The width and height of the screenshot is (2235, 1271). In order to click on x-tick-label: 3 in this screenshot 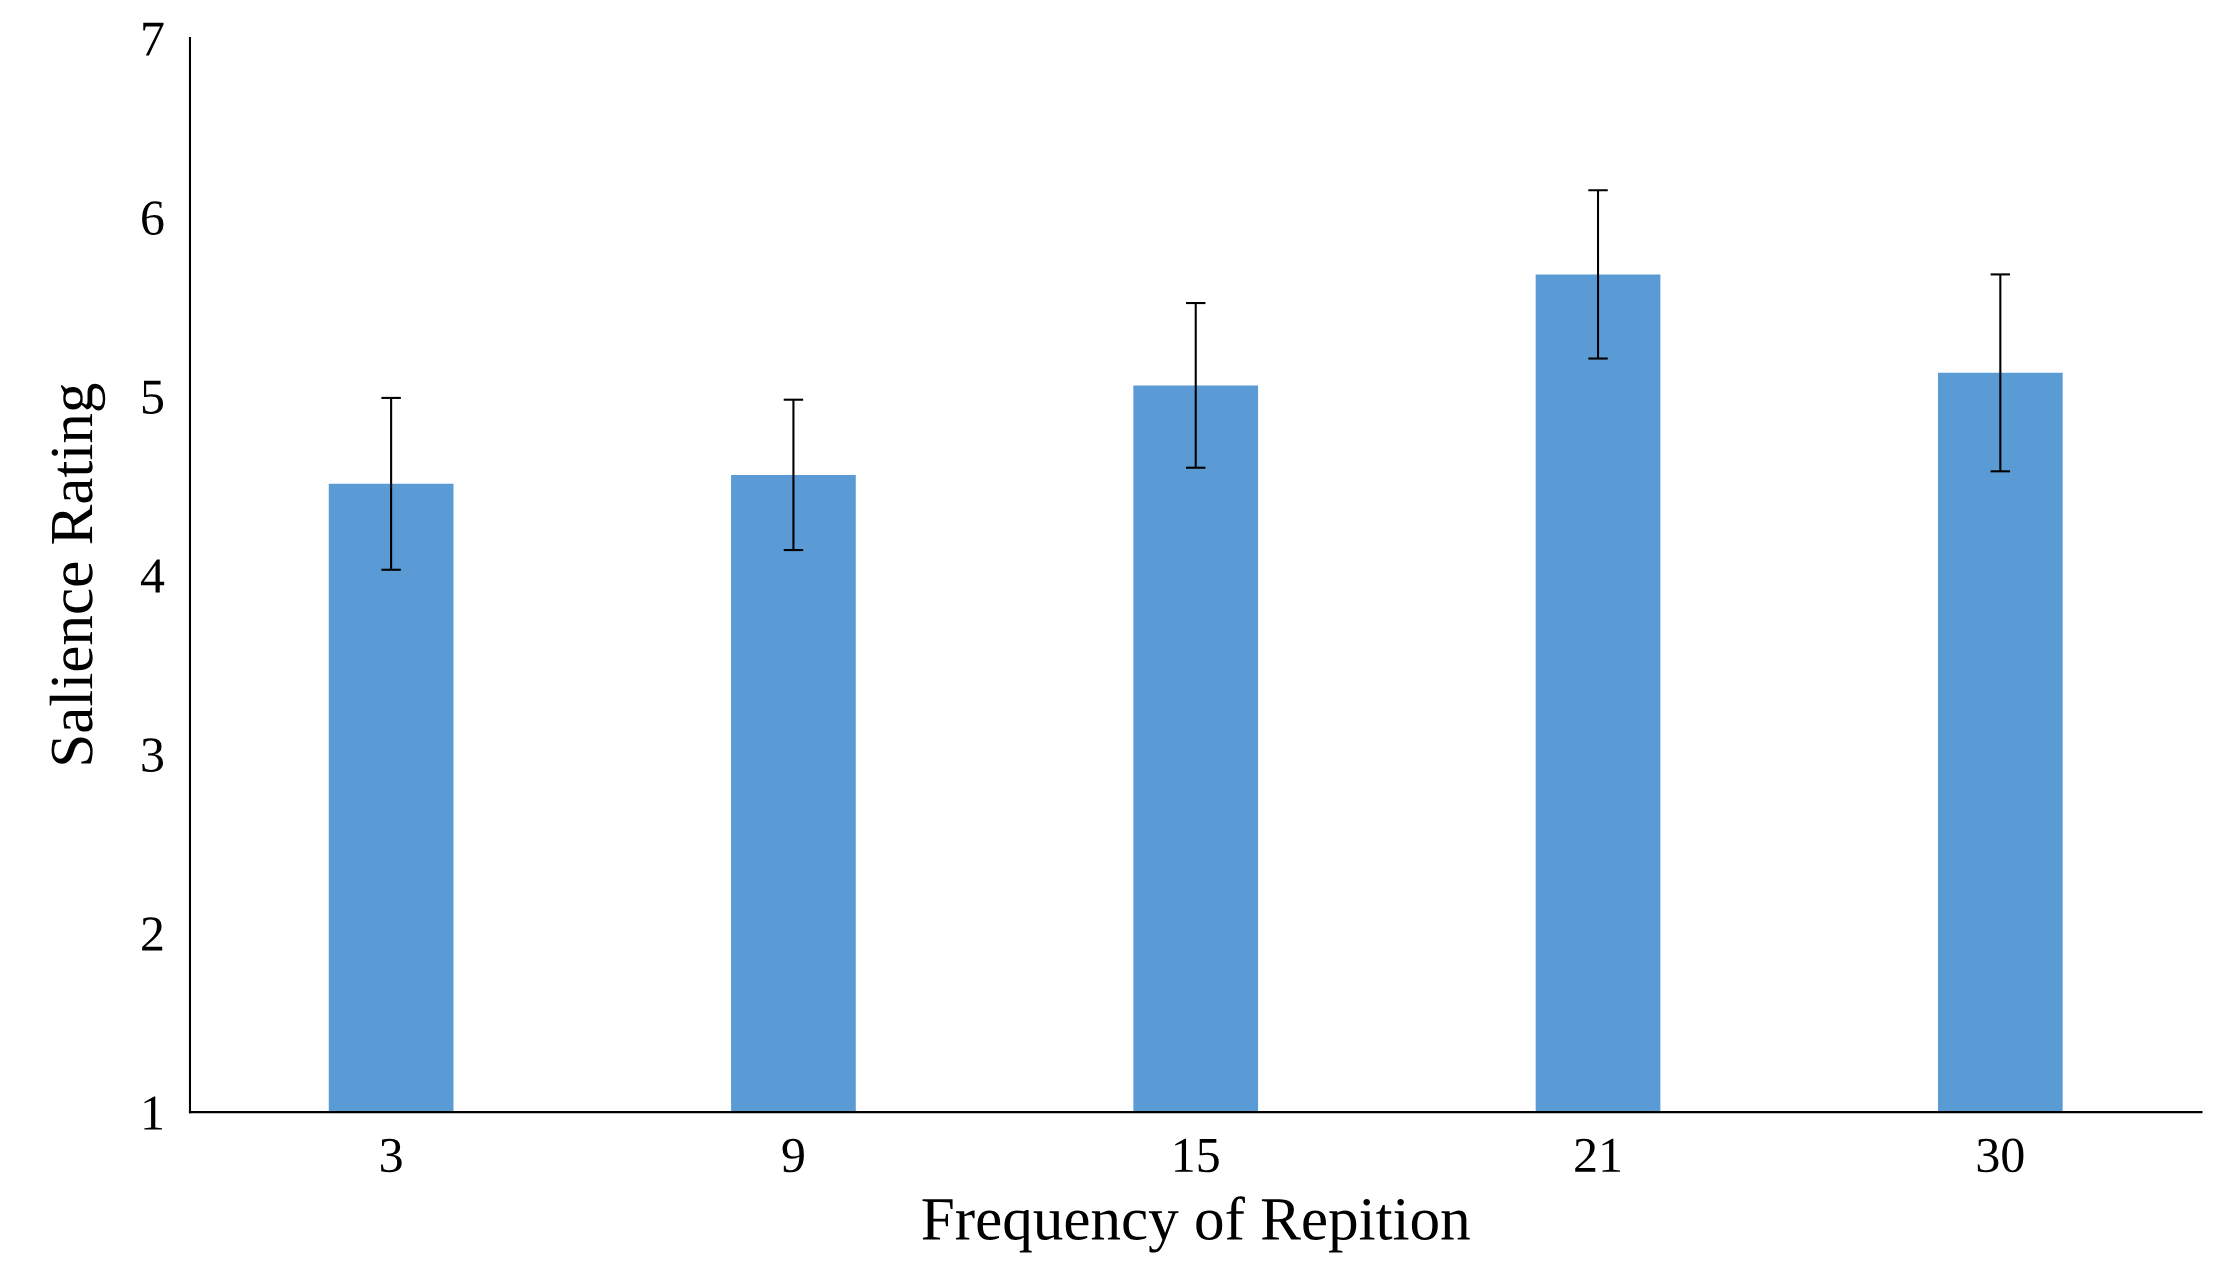, I will do `click(391, 1155)`.